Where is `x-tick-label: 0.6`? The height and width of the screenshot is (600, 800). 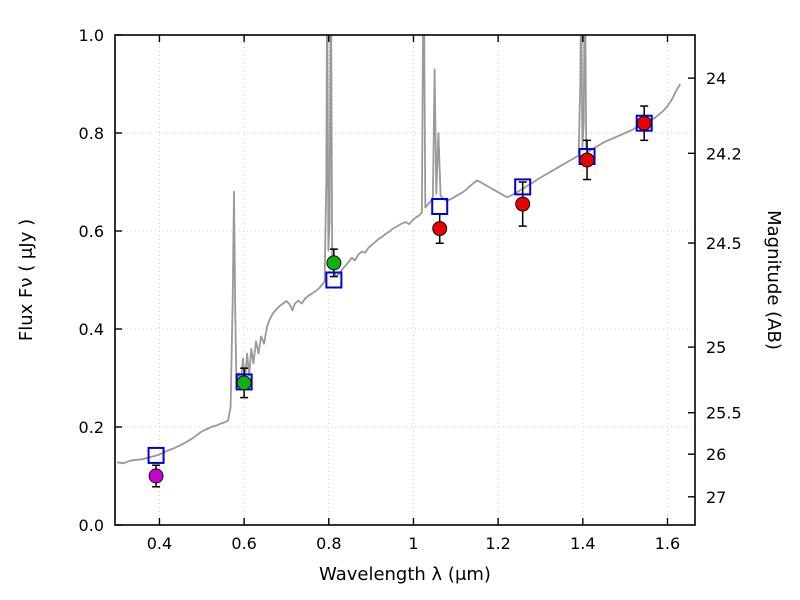 x-tick-label: 0.6 is located at coordinates (243, 543).